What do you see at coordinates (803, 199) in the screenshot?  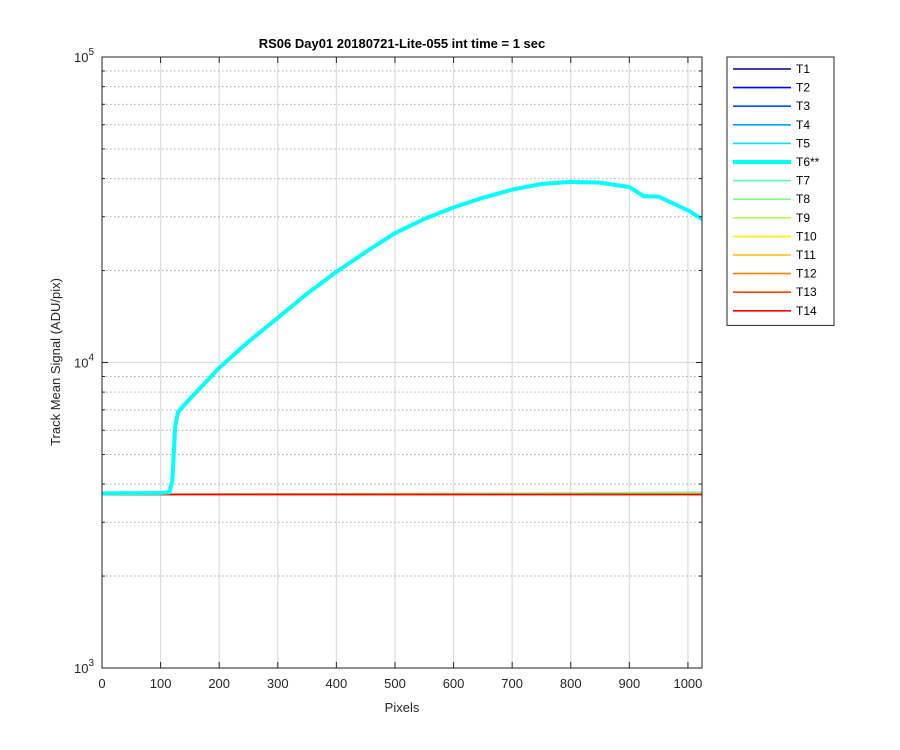 I see `legend-label: T8` at bounding box center [803, 199].